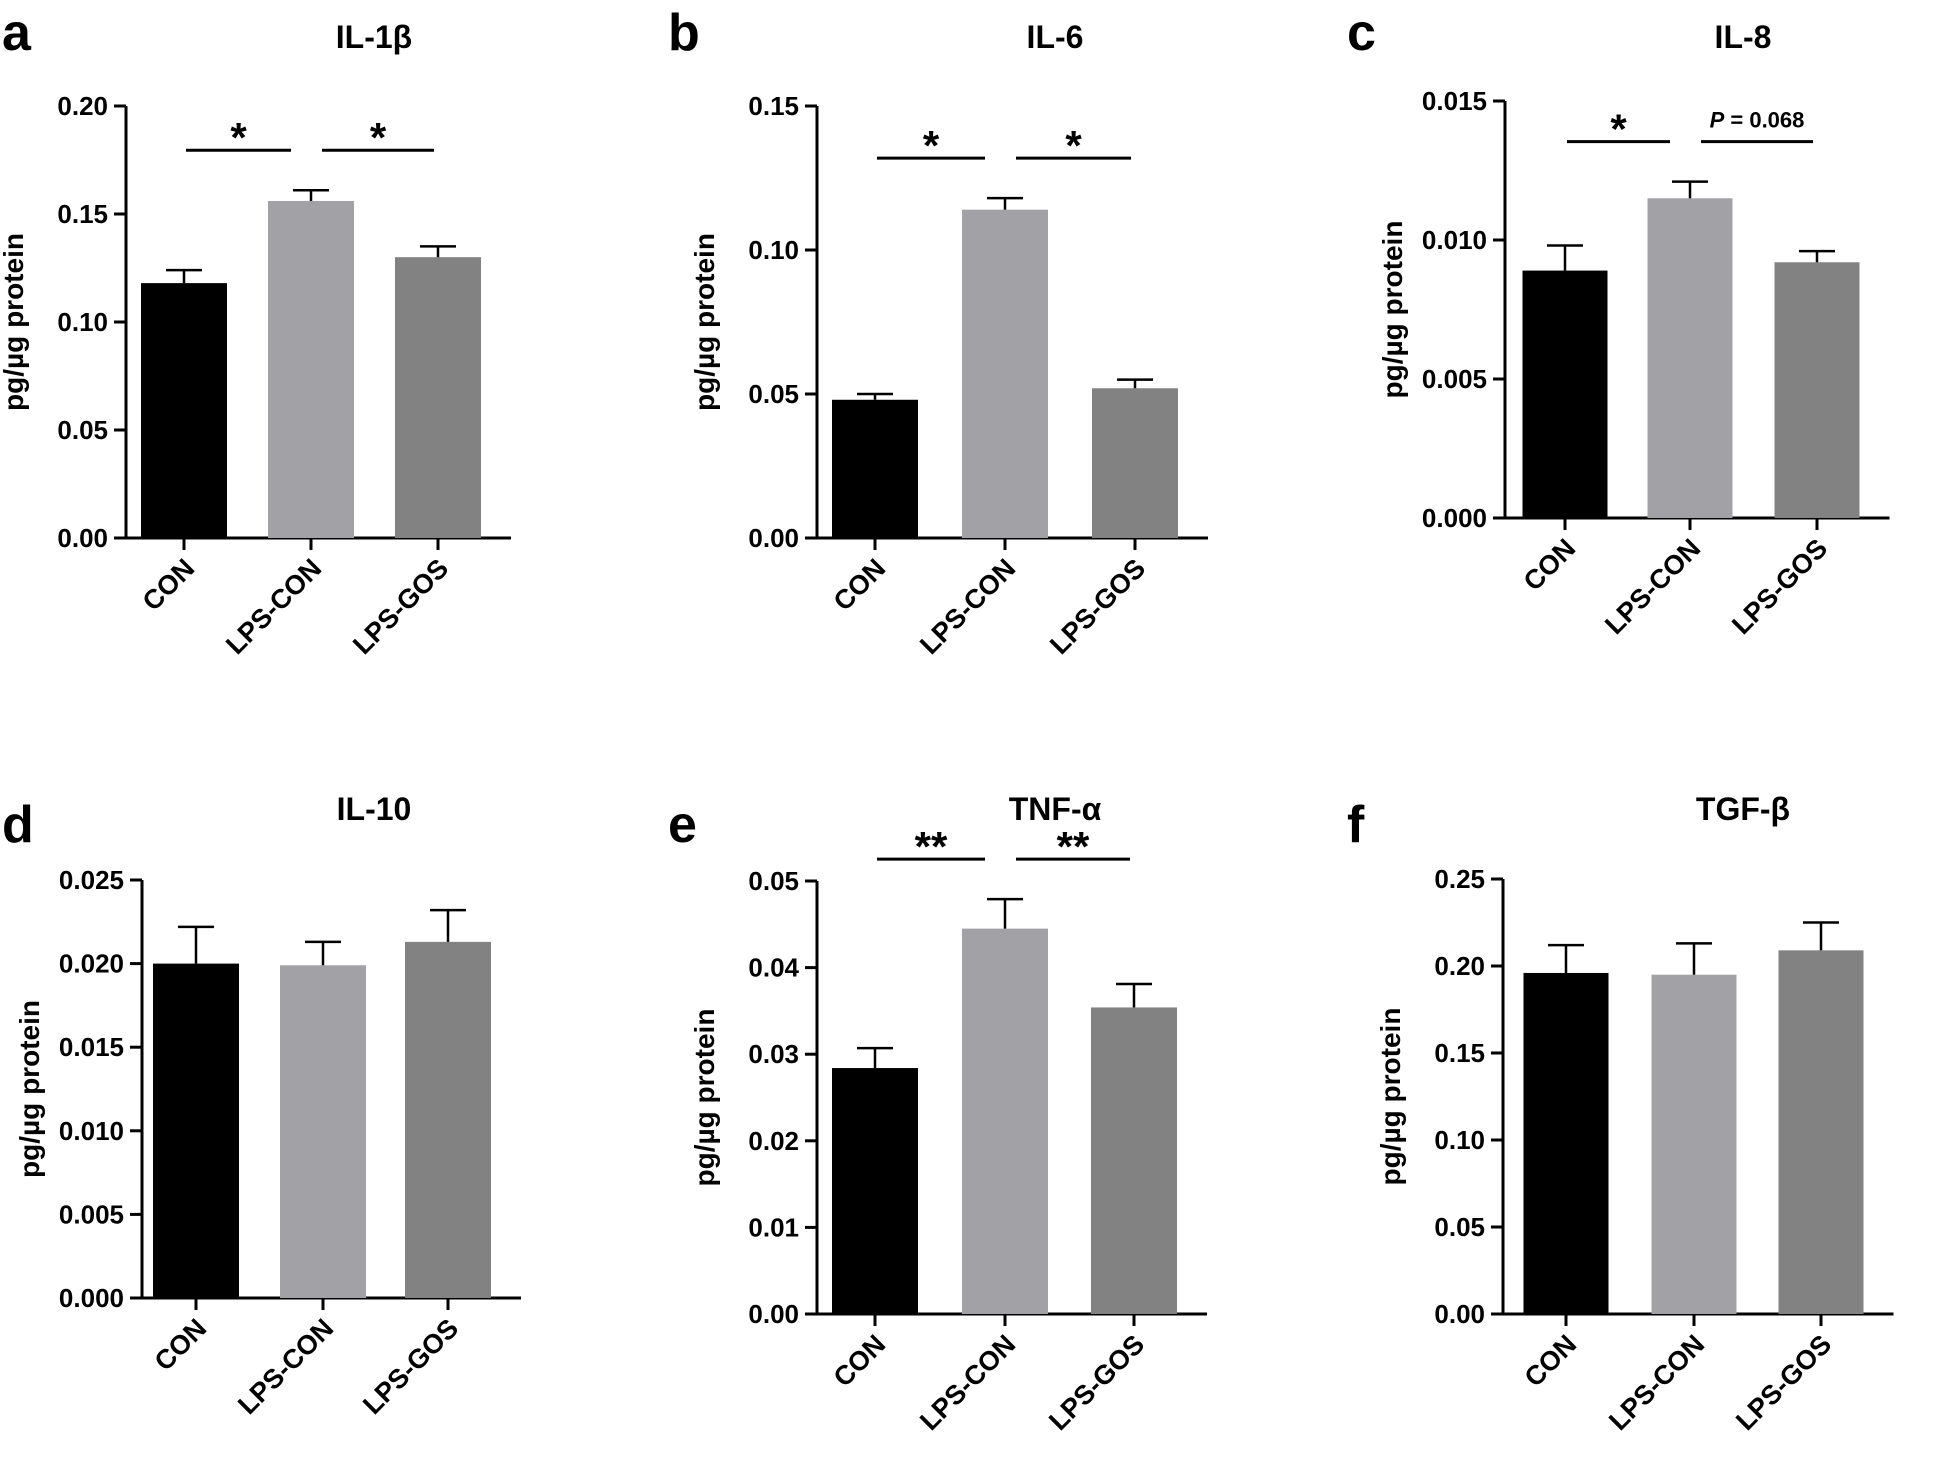 This screenshot has width=1946, height=1468. Describe the element at coordinates (18, 825) in the screenshot. I see `panel-letter: d` at that location.